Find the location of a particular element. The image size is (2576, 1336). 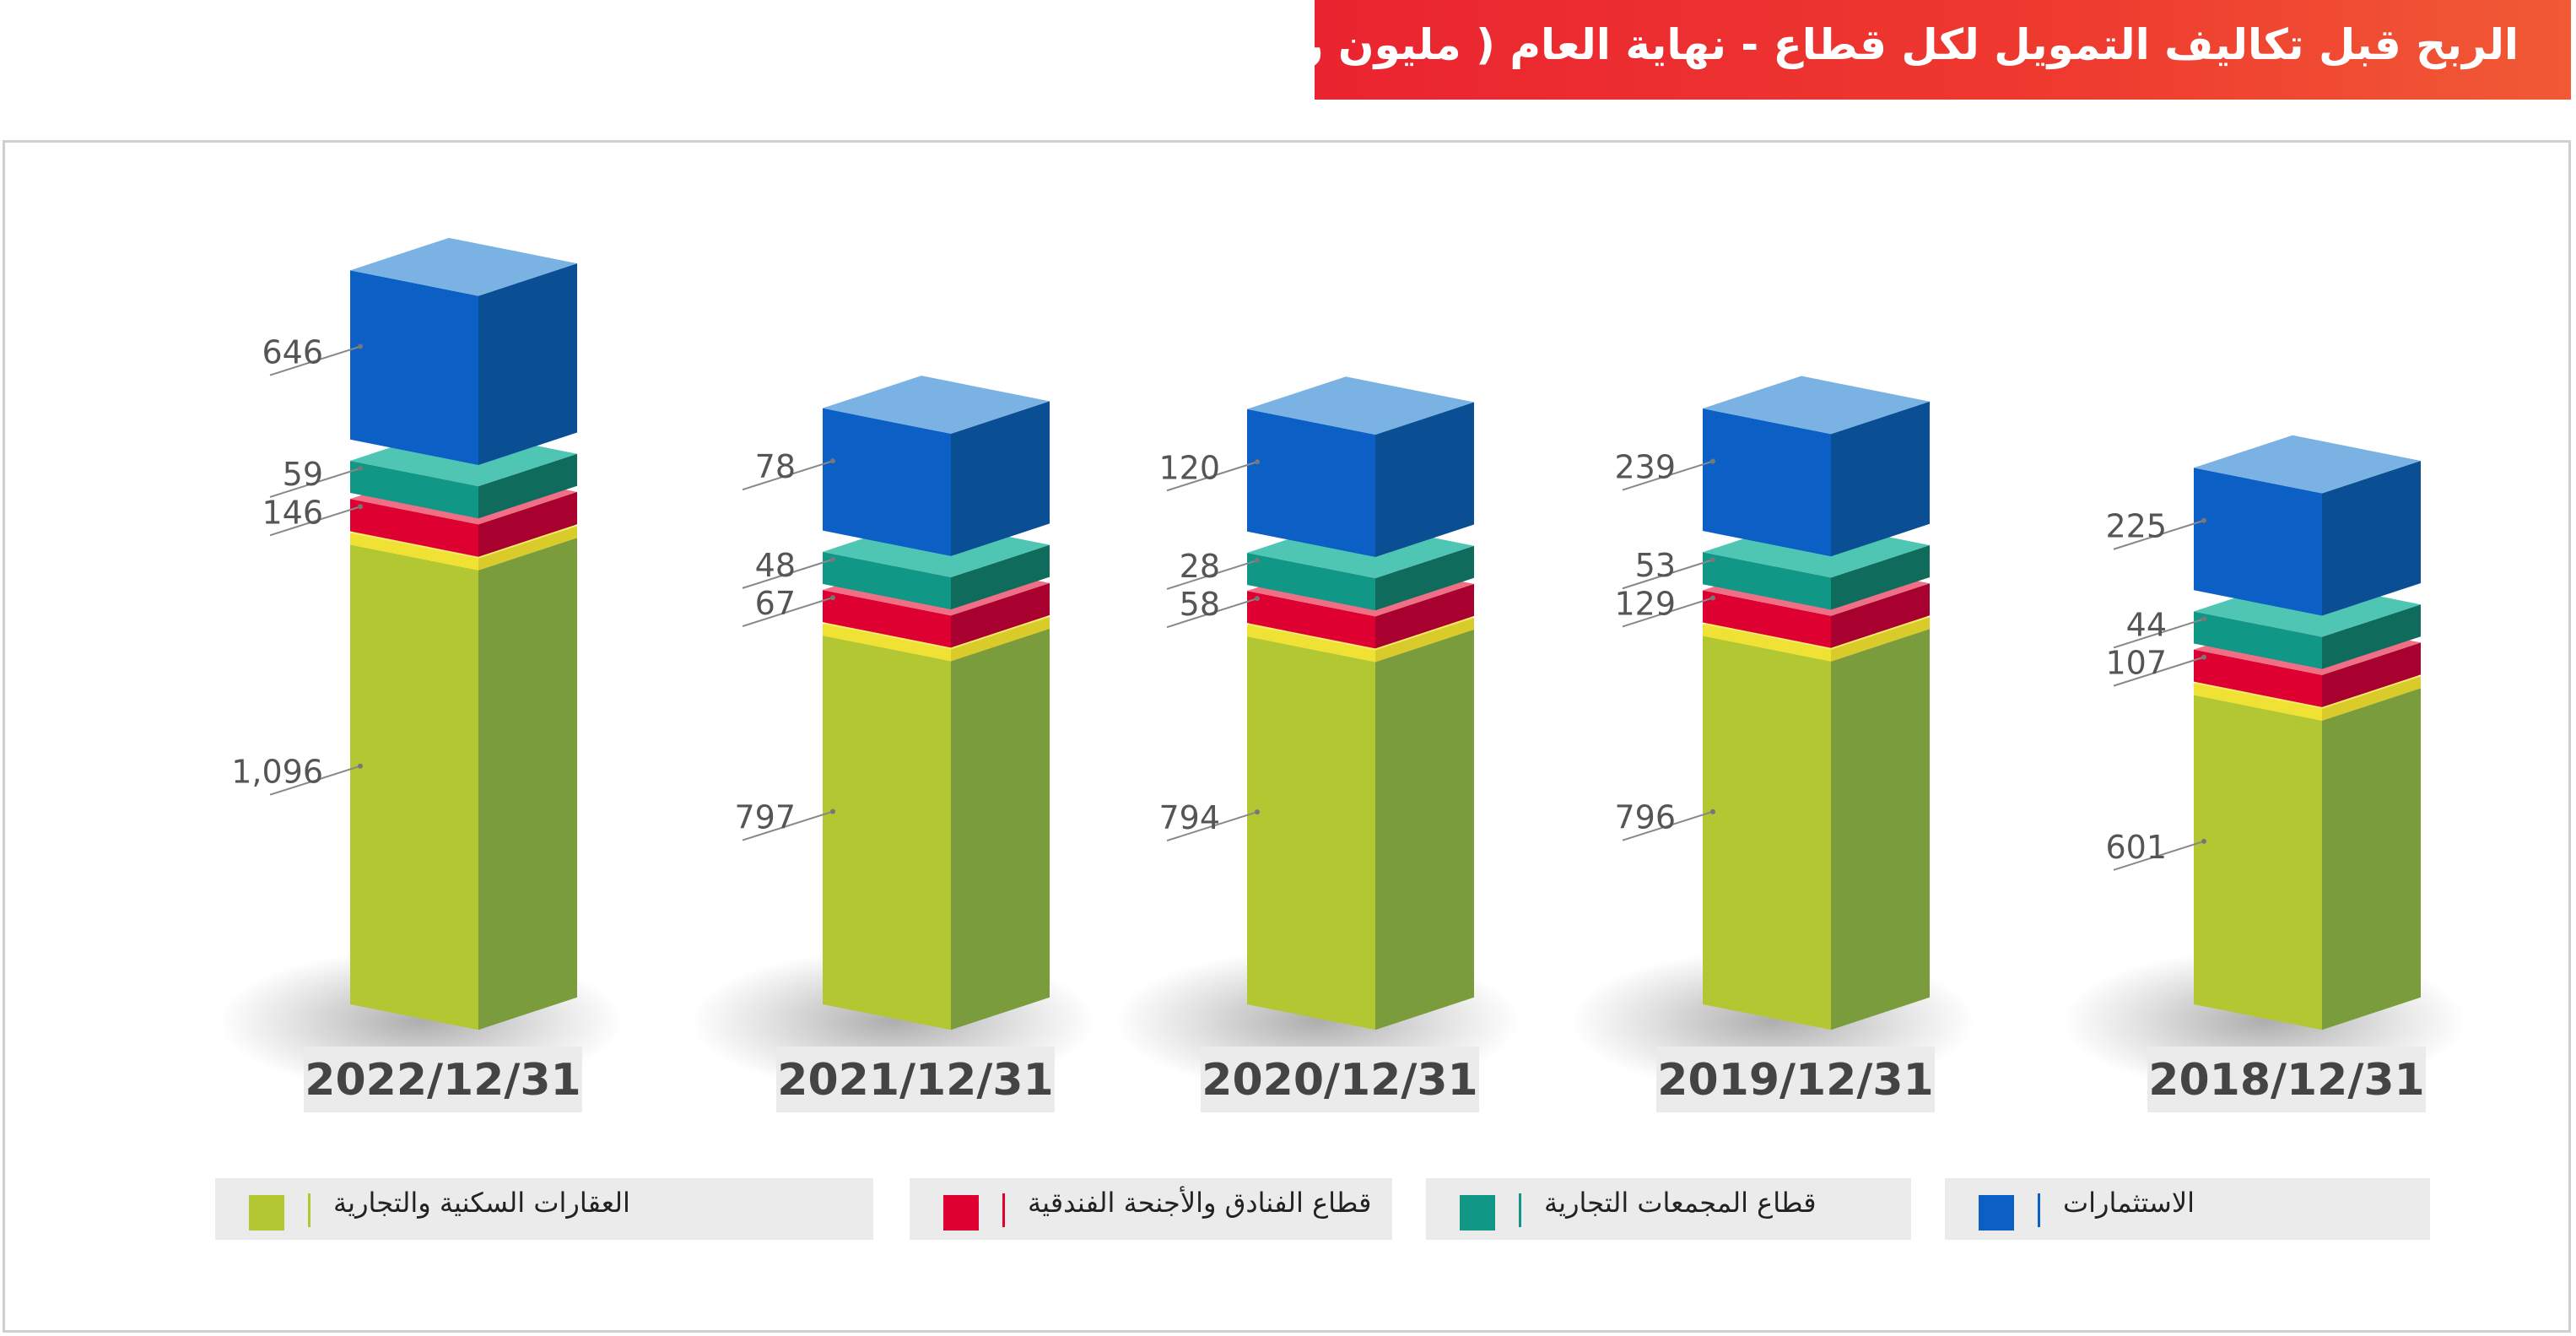

svg-text: 2021/12/31 is located at coordinates (915, 1080).